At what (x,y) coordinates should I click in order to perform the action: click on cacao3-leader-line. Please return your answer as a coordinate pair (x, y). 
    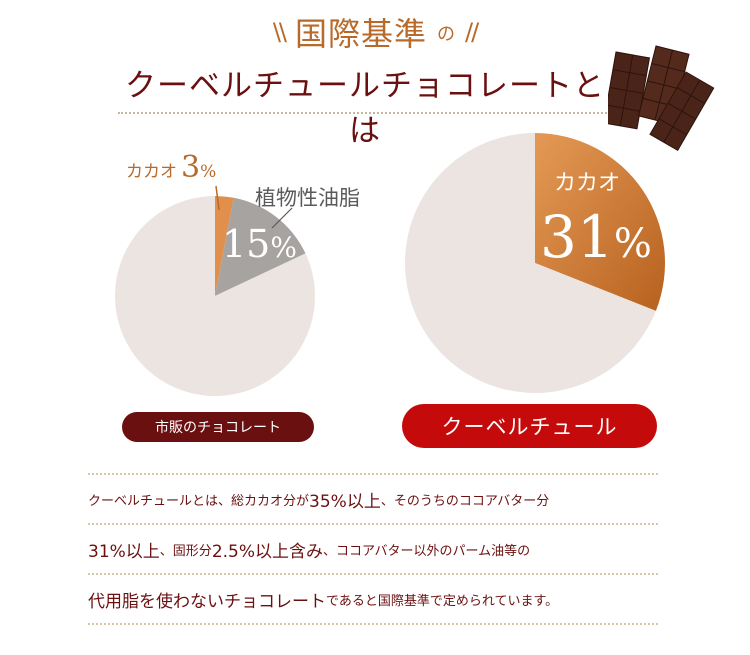
    Looking at the image, I should click on (217, 198).